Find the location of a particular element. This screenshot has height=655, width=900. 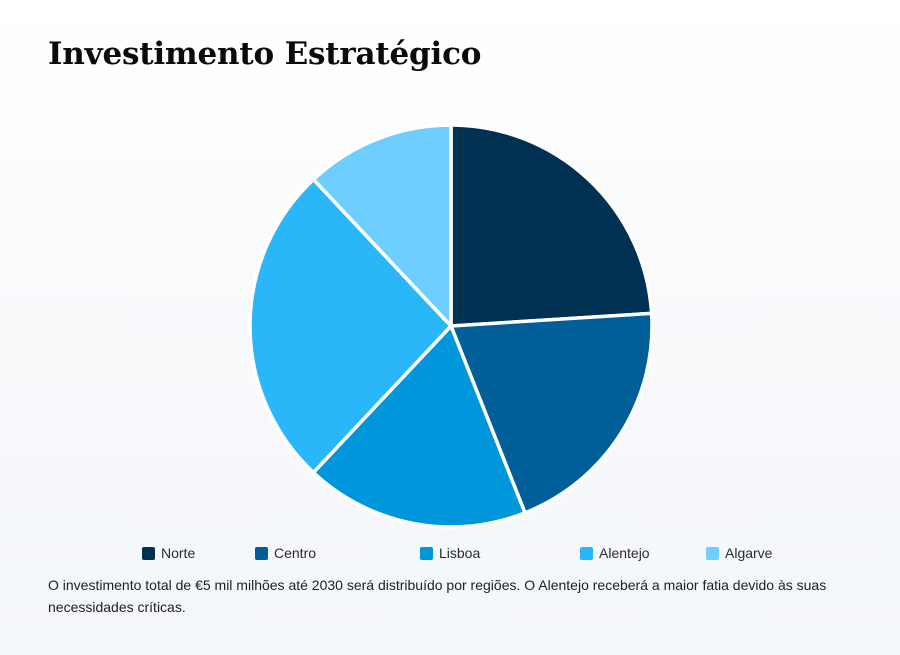

legend-item-centro: Centro is located at coordinates (285, 553).